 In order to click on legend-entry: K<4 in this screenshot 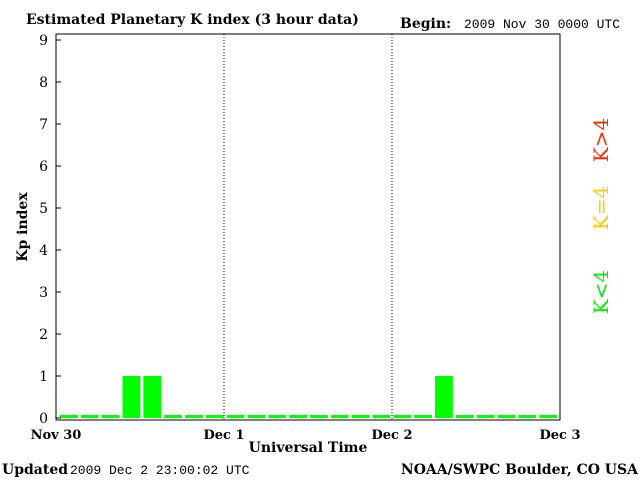, I will do `click(601, 292)`.